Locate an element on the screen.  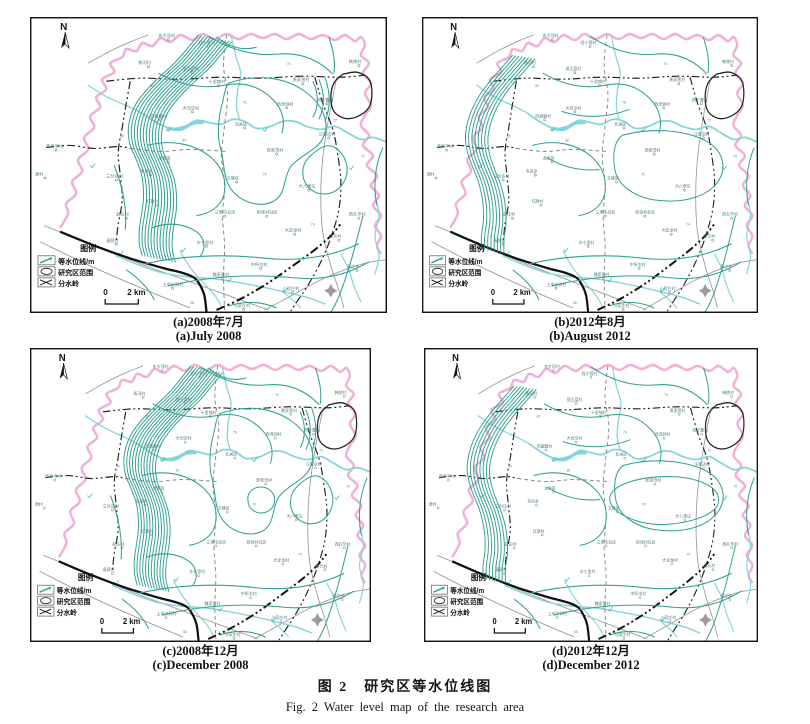
svg-text: 十里铺村 is located at coordinates (598, 81).